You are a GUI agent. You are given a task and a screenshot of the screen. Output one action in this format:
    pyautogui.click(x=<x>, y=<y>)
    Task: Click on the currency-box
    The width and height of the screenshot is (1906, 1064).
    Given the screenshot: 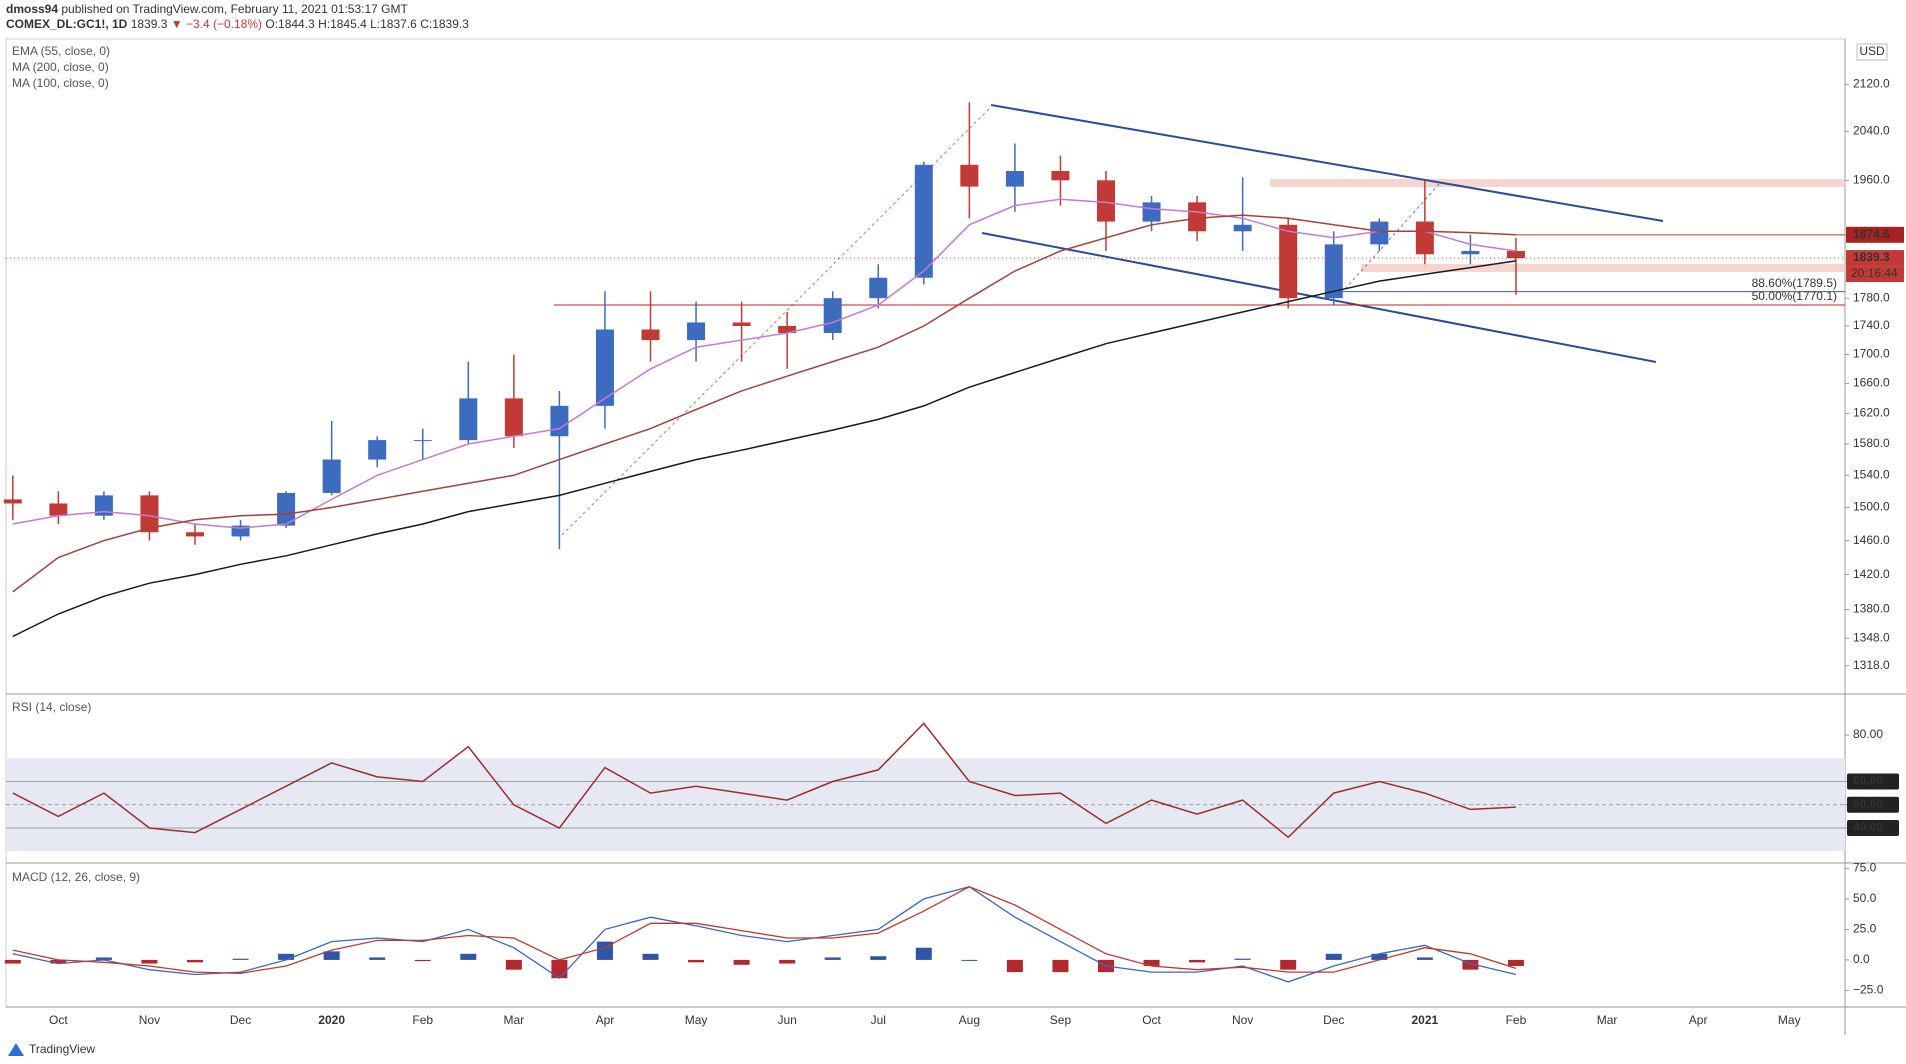 What is the action you would take?
    pyautogui.click(x=1872, y=52)
    